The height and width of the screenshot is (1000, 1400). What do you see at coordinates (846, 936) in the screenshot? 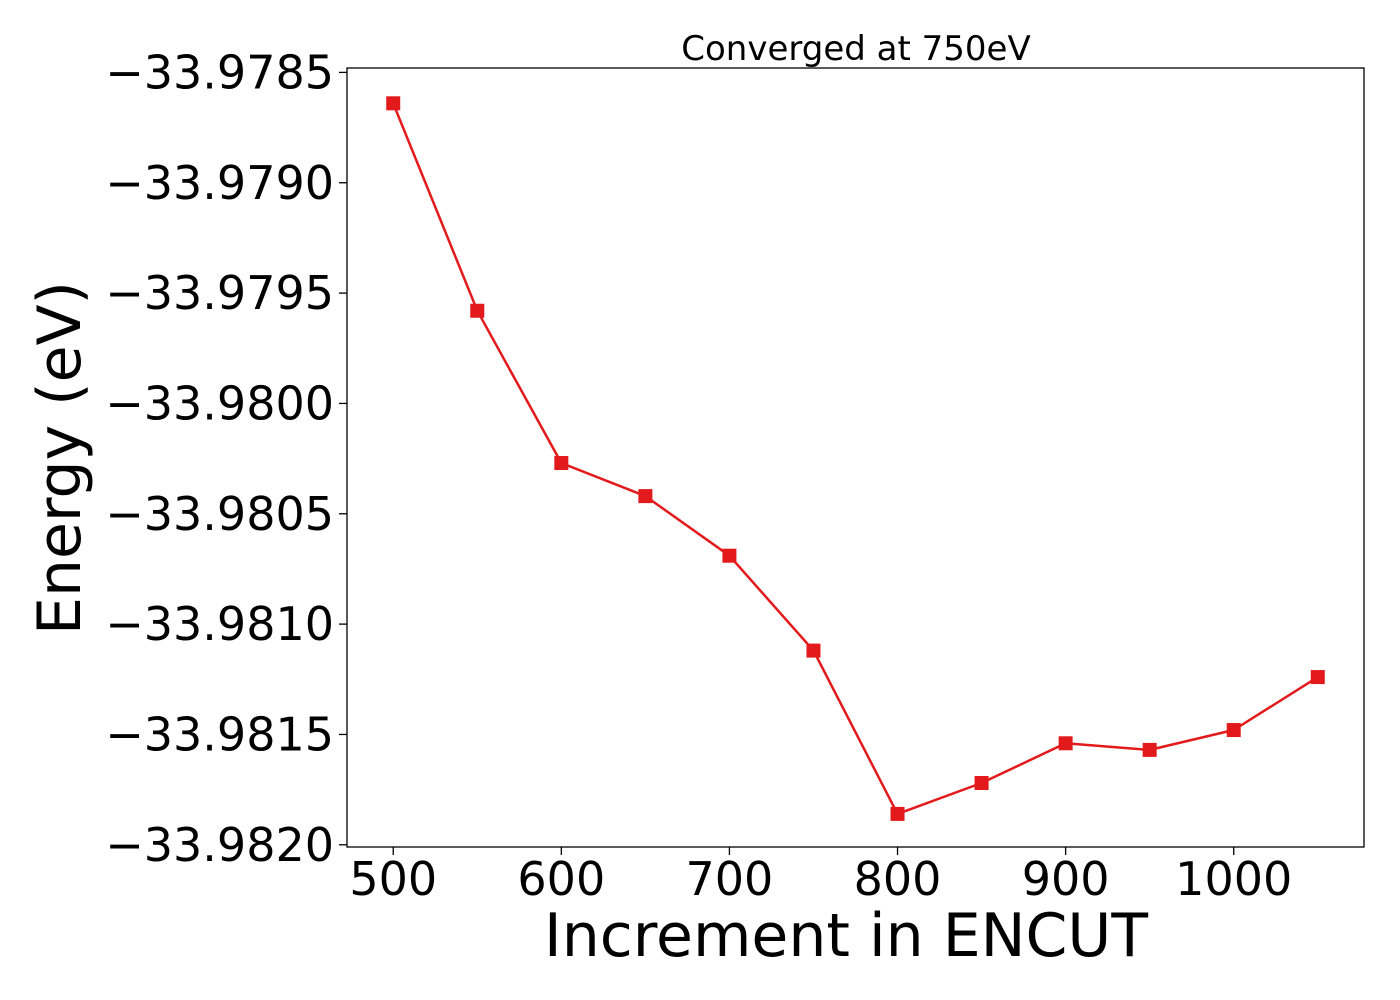
I see `x-axis-label: Increment in ENCUT` at bounding box center [846, 936].